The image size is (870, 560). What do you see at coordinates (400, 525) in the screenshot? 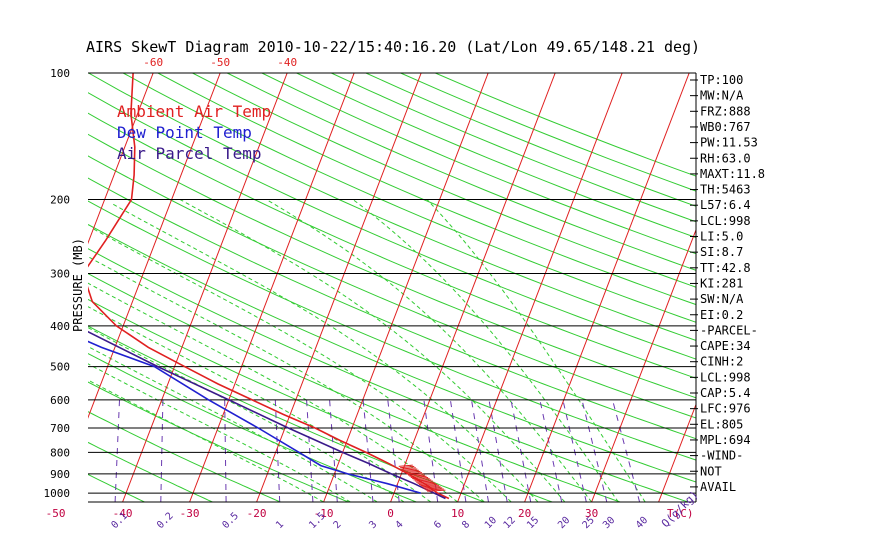
I see `mixing-ratio-label: 4` at bounding box center [400, 525].